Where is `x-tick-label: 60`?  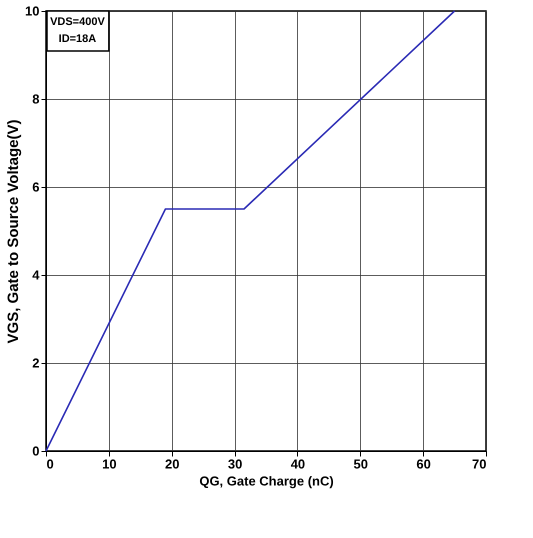 x-tick-label: 60 is located at coordinates (423, 464).